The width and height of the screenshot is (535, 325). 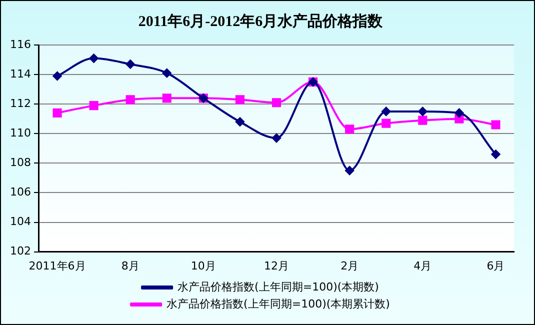 What do you see at coordinates (20, 103) in the screenshot?
I see `y-tick-label: 112` at bounding box center [20, 103].